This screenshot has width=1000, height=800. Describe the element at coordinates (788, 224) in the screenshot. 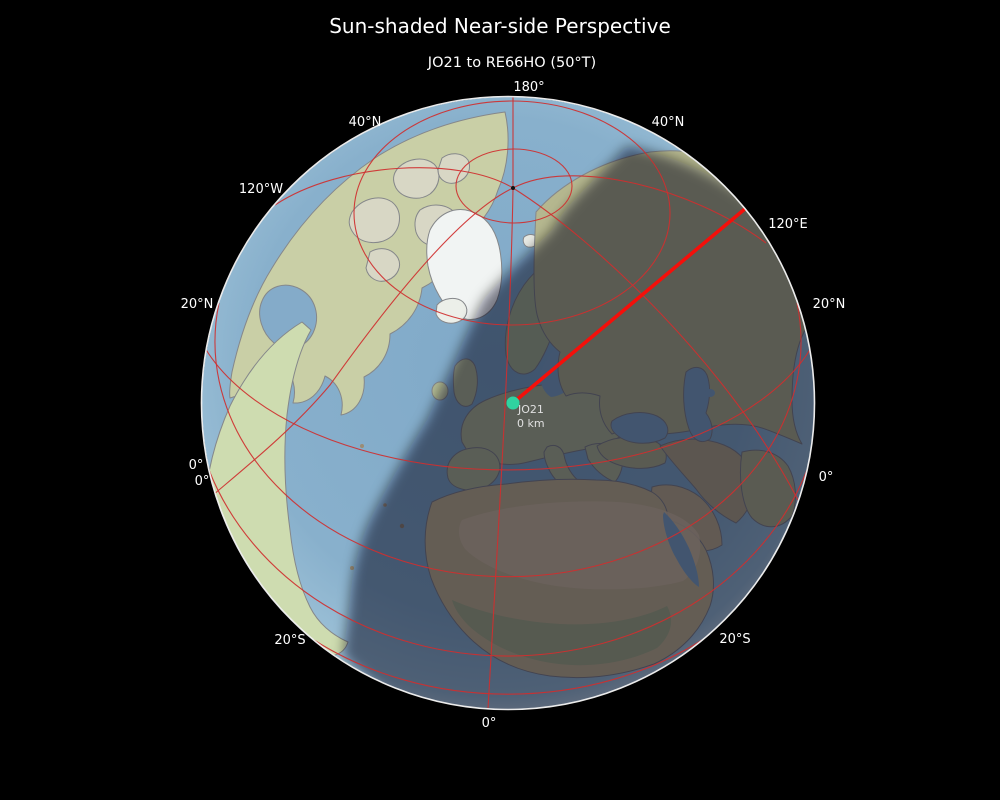

I see `tick-120e: 120°E` at that location.